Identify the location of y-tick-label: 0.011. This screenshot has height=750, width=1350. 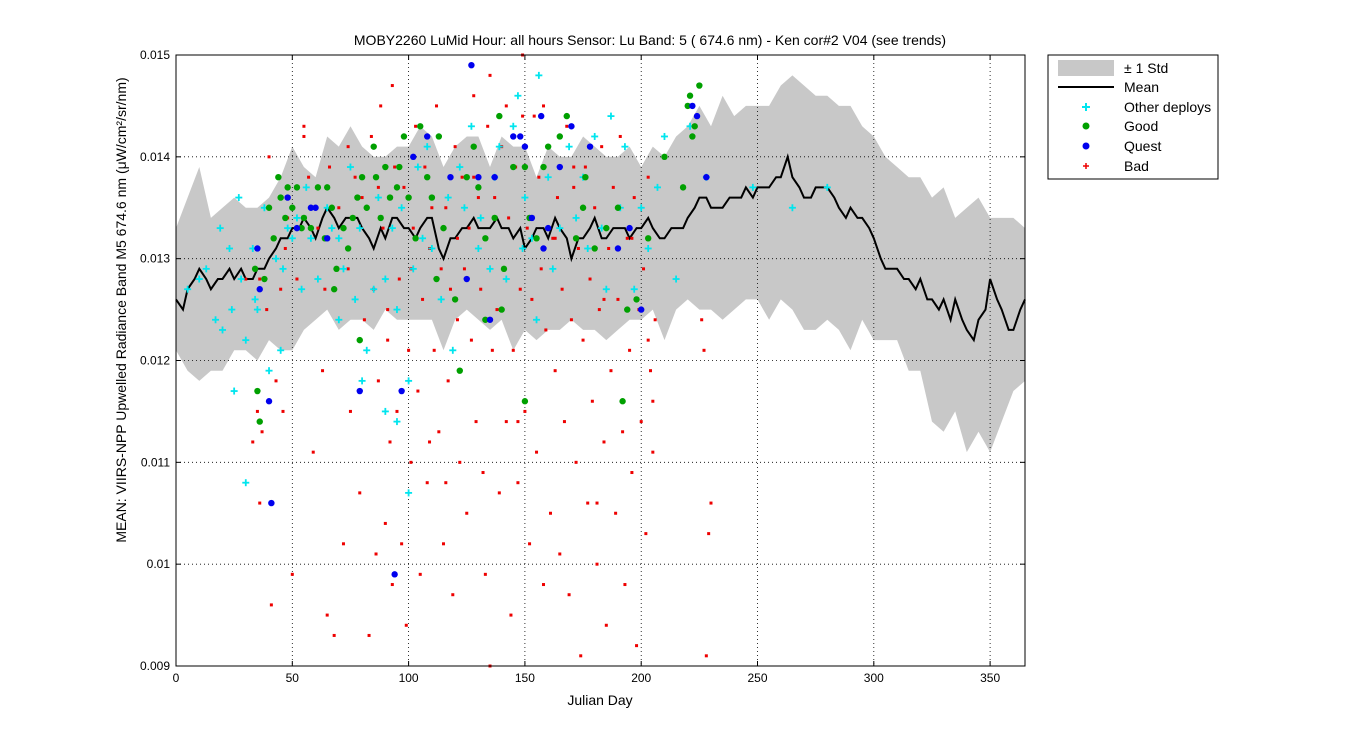
(155, 462).